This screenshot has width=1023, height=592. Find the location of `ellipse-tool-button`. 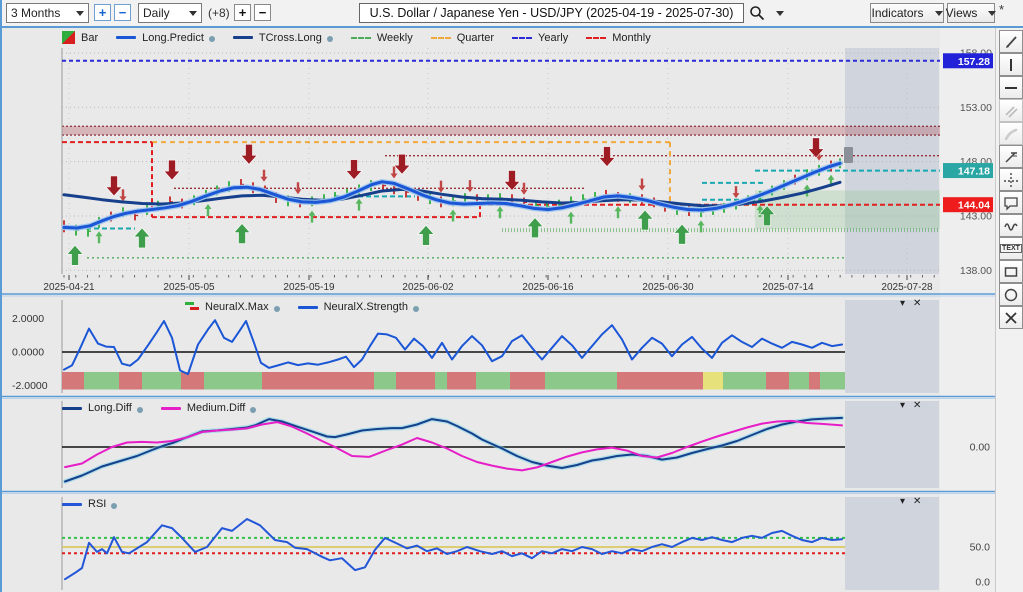

ellipse-tool-button is located at coordinates (1011, 294).